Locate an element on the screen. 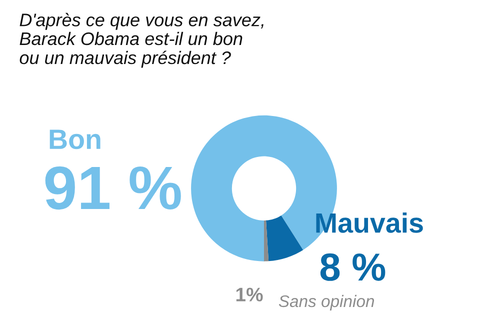 The width and height of the screenshot is (480, 322). data-label: 1% is located at coordinates (249, 295).